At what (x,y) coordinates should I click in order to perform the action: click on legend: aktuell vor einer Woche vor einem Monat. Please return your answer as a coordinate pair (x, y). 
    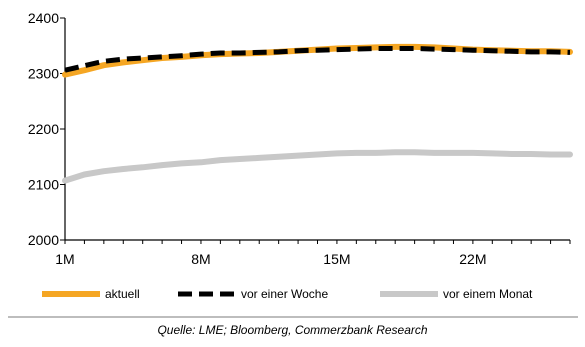
    Looking at the image, I should click on (287, 294).